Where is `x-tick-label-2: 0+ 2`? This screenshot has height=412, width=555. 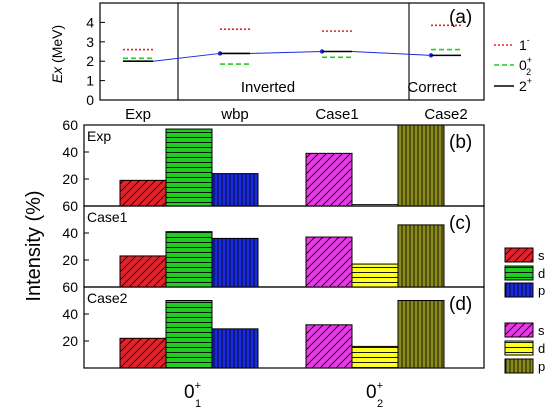
x-tick-label-2: 0+ 2 is located at coordinates (374, 395).